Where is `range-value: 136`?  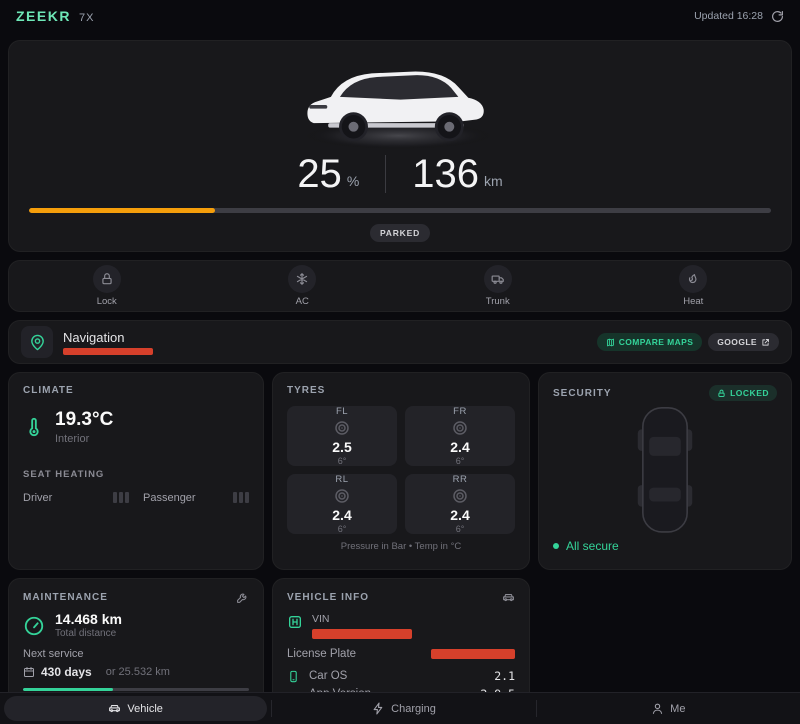
range-value: 136 is located at coordinates (446, 174).